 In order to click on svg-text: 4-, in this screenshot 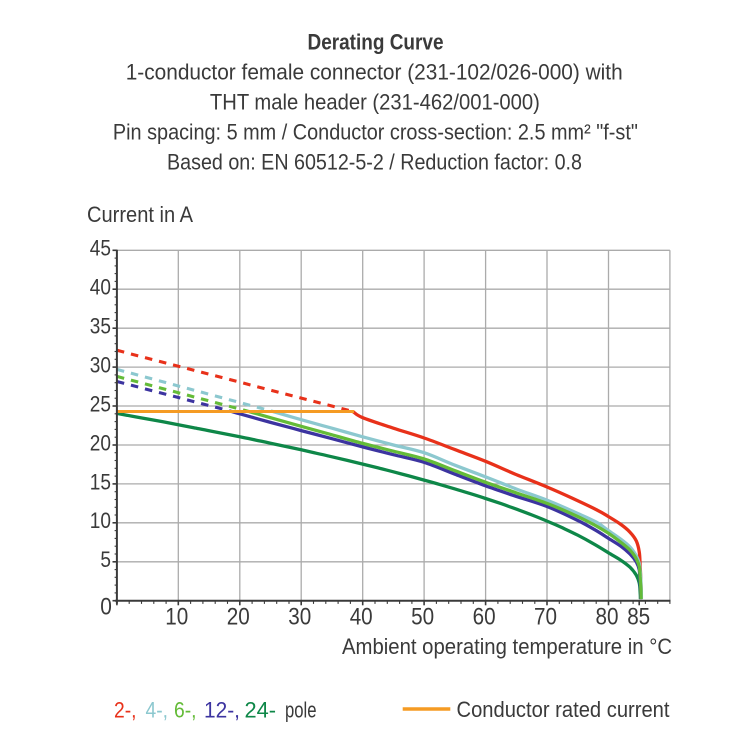, I will do `click(157, 709)`.